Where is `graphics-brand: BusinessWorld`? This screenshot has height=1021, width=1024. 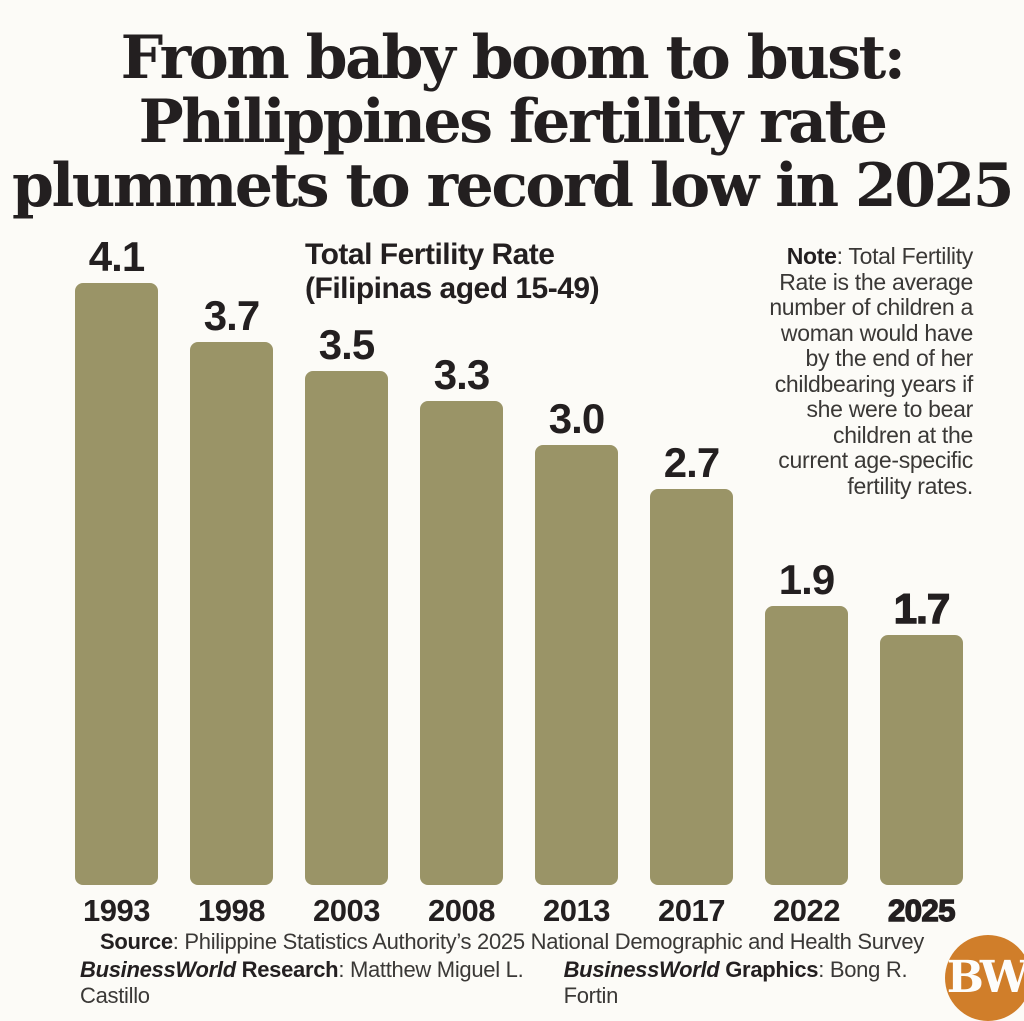 graphics-brand: BusinessWorld is located at coordinates (641, 969).